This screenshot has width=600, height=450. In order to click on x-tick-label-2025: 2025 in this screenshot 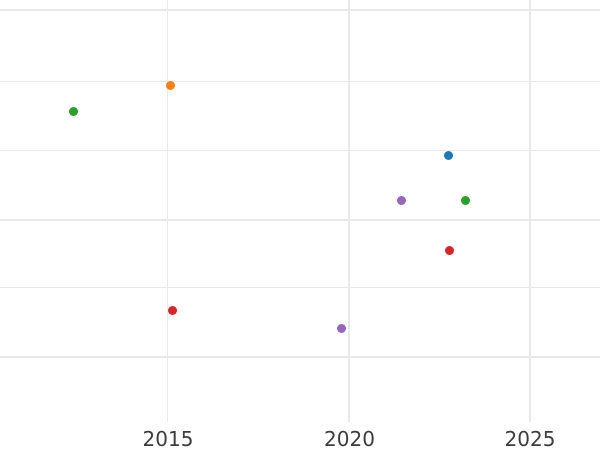, I will do `click(530, 438)`.